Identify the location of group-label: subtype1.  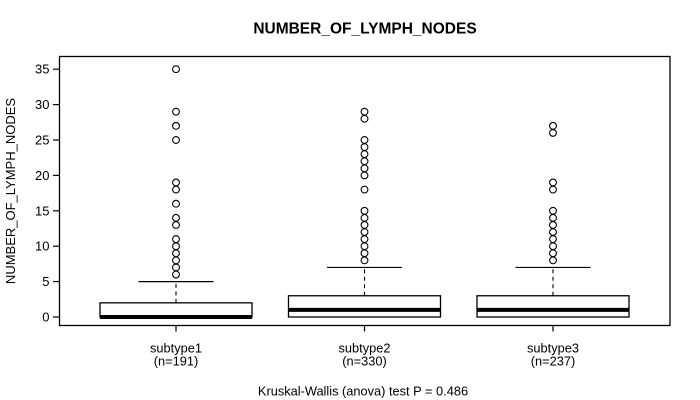
(176, 348).